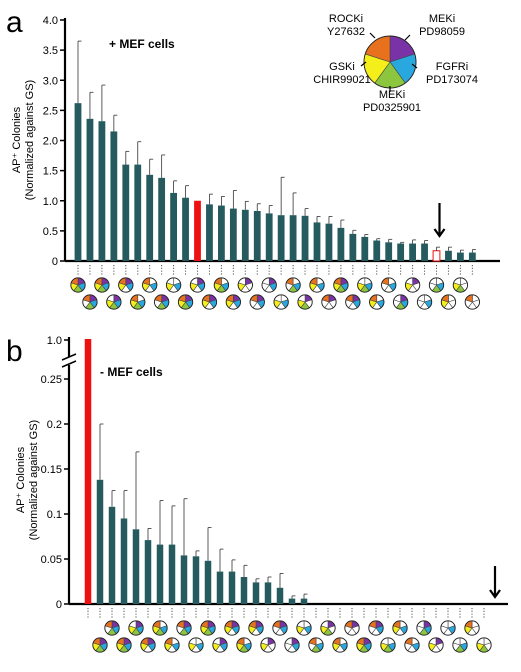 The width and height of the screenshot is (521, 672). What do you see at coordinates (21, 479) in the screenshot?
I see `panel-b-ylabel-main: AP⁺ Colonies` at bounding box center [21, 479].